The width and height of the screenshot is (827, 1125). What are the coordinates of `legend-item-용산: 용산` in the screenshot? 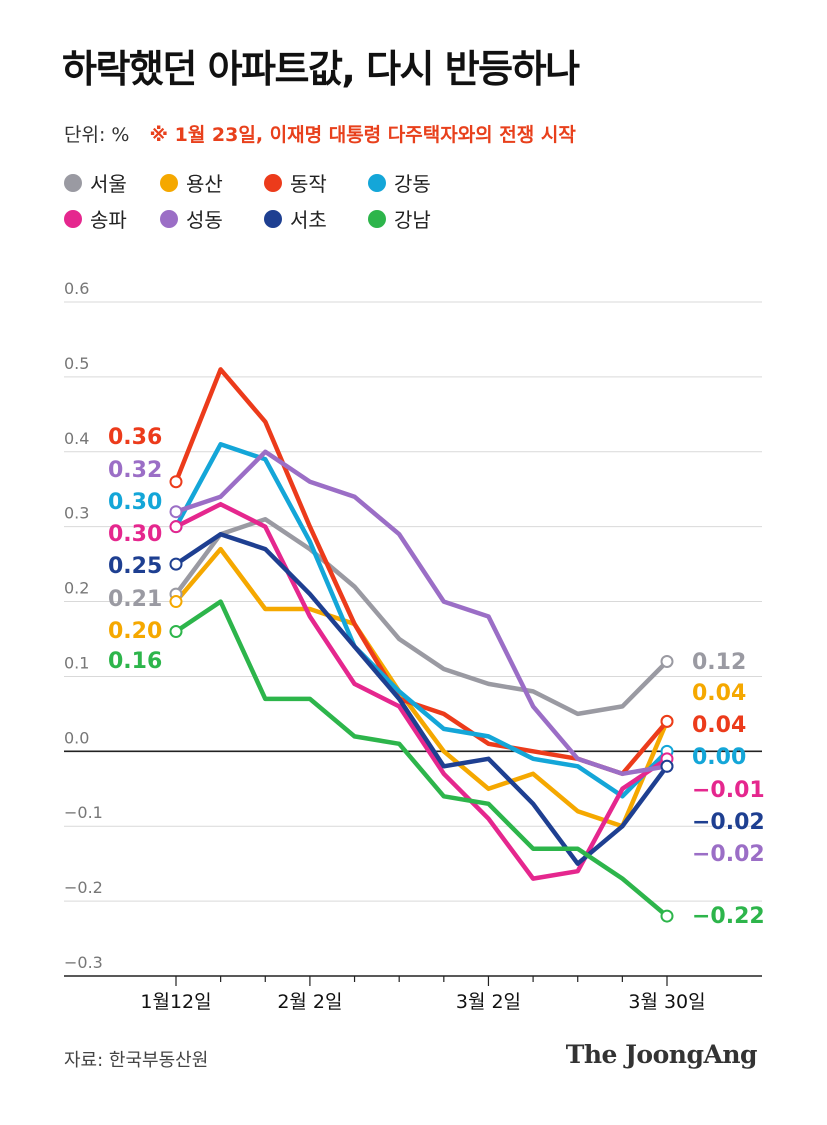 It's located at (191, 182).